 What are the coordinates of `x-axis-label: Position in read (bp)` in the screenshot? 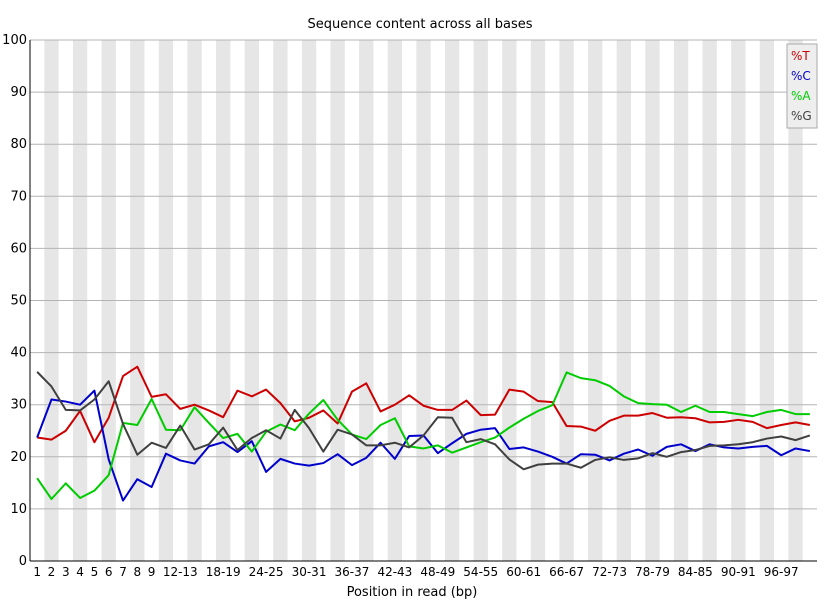 It's located at (412, 592).